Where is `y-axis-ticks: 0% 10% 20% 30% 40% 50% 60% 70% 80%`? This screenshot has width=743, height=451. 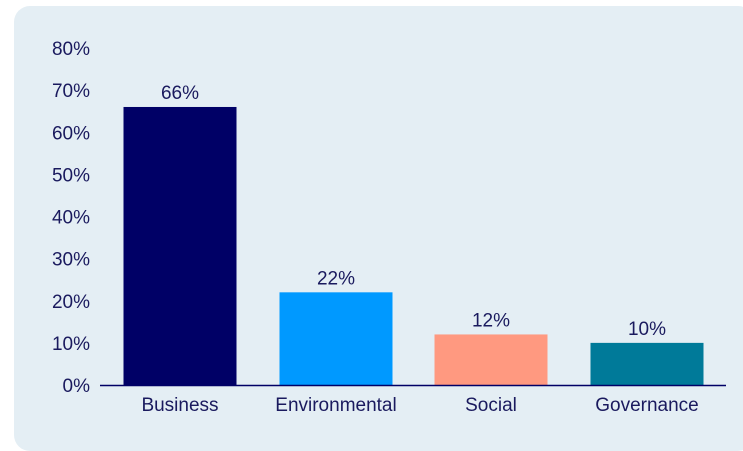
y-axis-ticks: 0% 10% 20% 30% 40% 50% 60% 70% 80% is located at coordinates (71, 218).